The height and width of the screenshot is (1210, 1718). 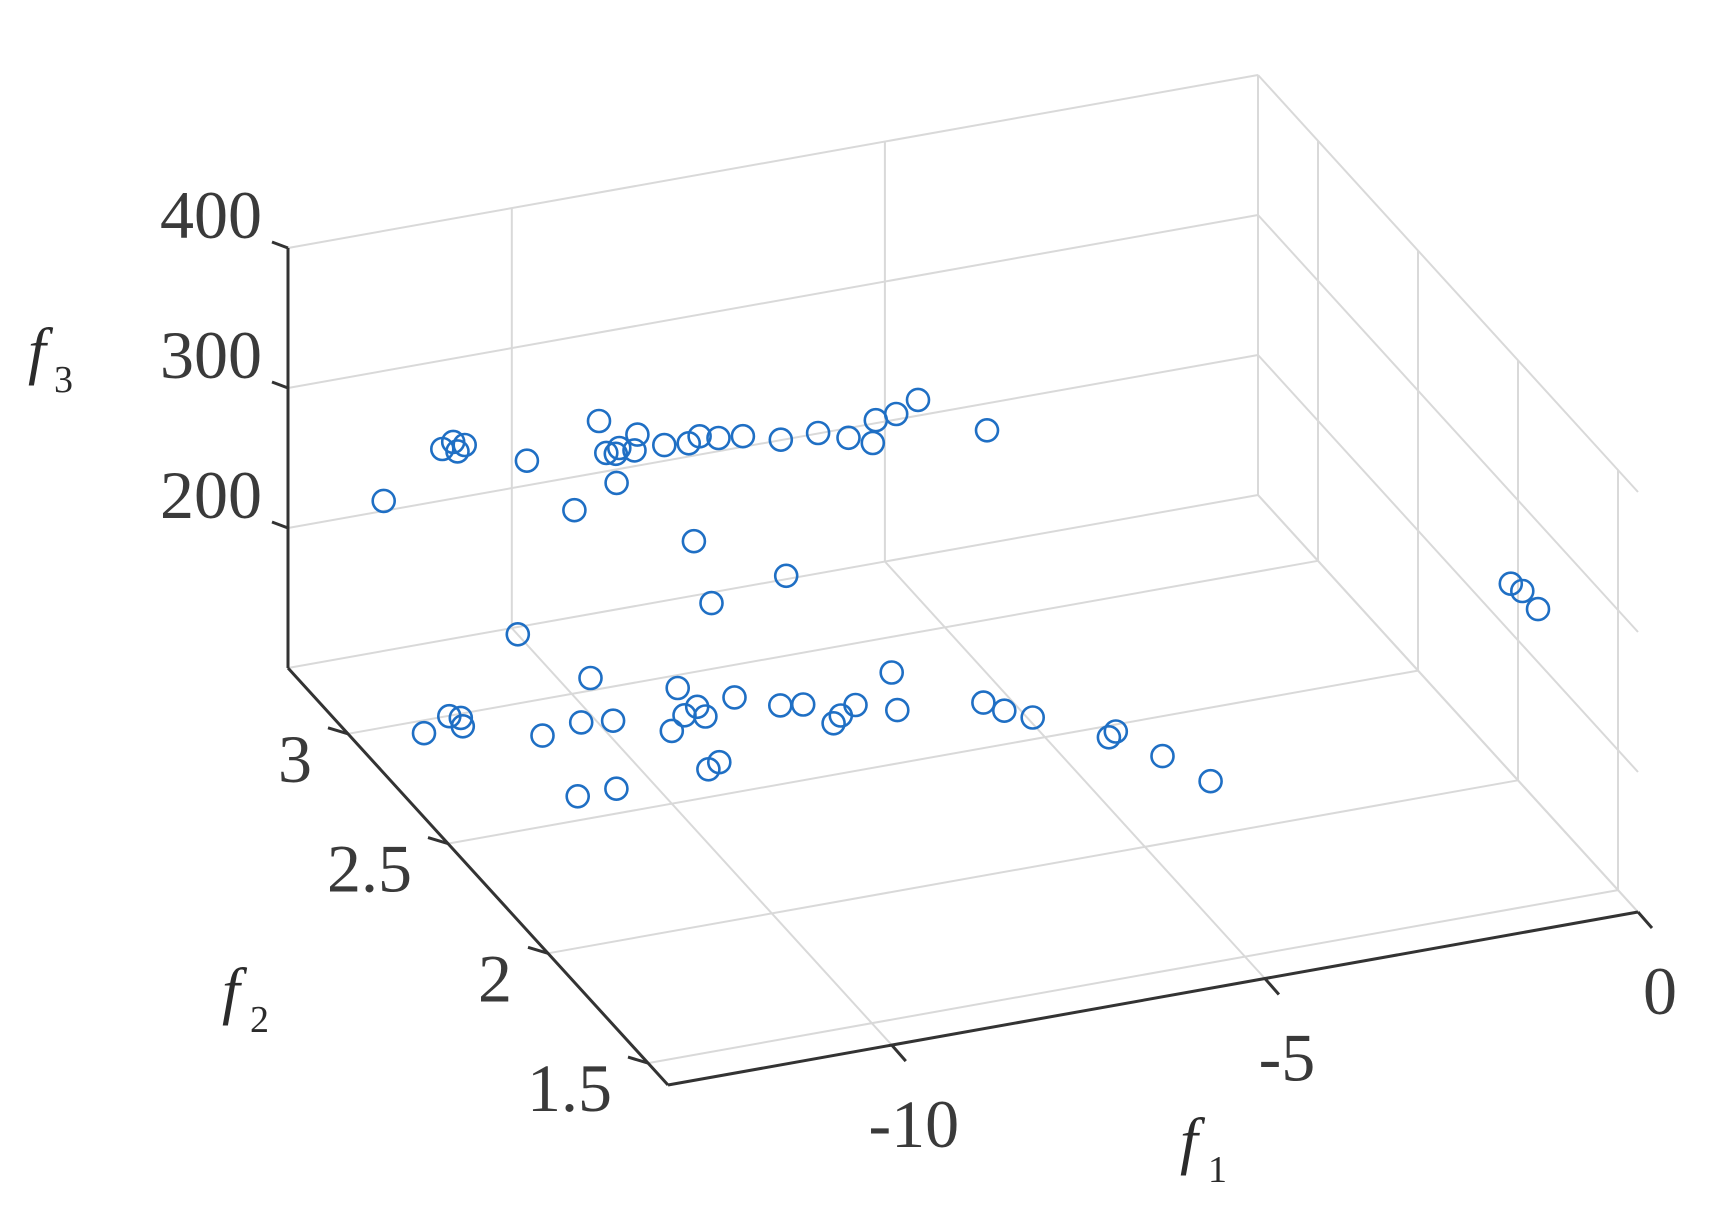 I want to click on svg-text: 3, so click(x=63, y=380).